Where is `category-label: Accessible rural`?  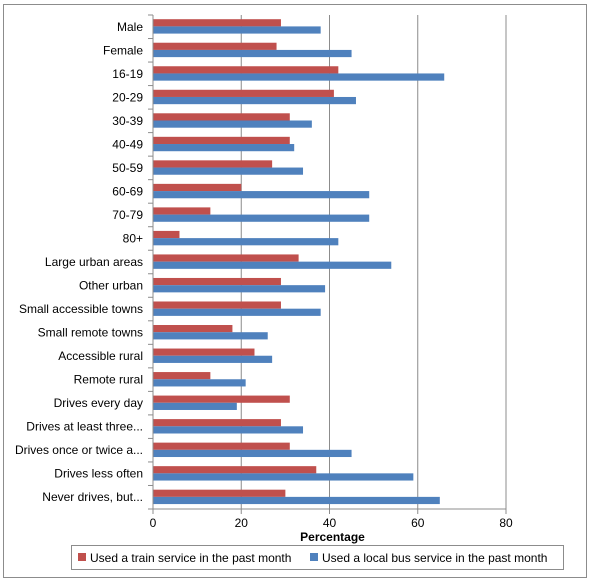 category-label: Accessible rural is located at coordinates (100, 356).